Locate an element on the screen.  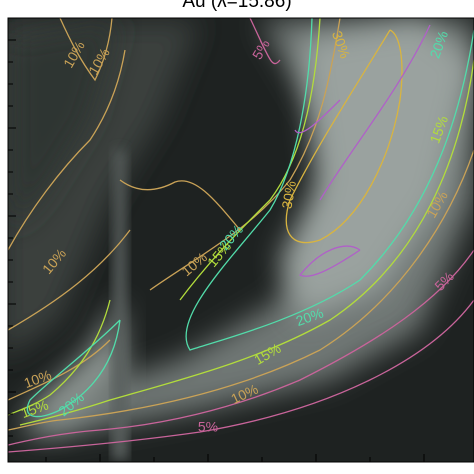
contour-label: 5% is located at coordinates (208, 427).